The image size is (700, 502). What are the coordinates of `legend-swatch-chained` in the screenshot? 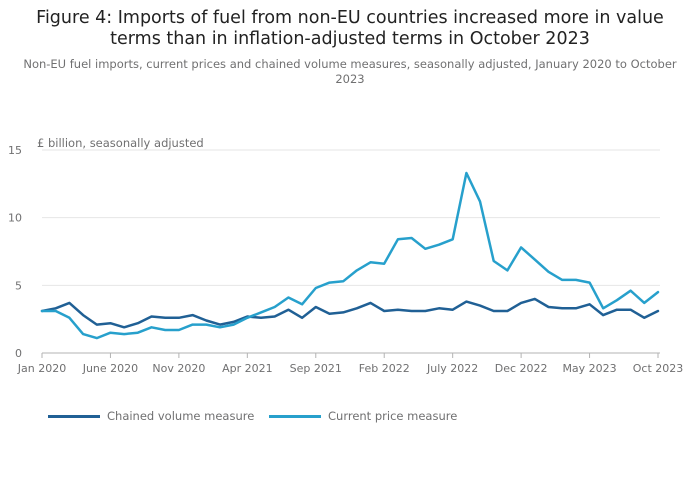 It's located at (74, 416).